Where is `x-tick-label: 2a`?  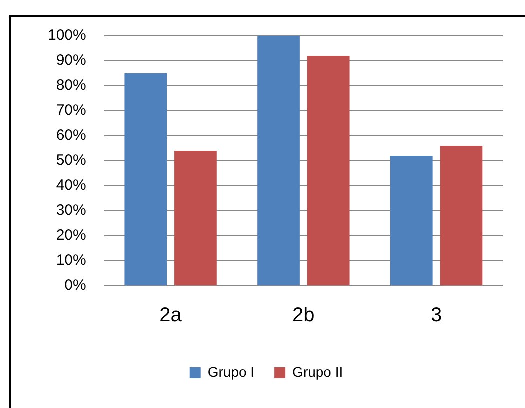 x-tick-label: 2a is located at coordinates (171, 315).